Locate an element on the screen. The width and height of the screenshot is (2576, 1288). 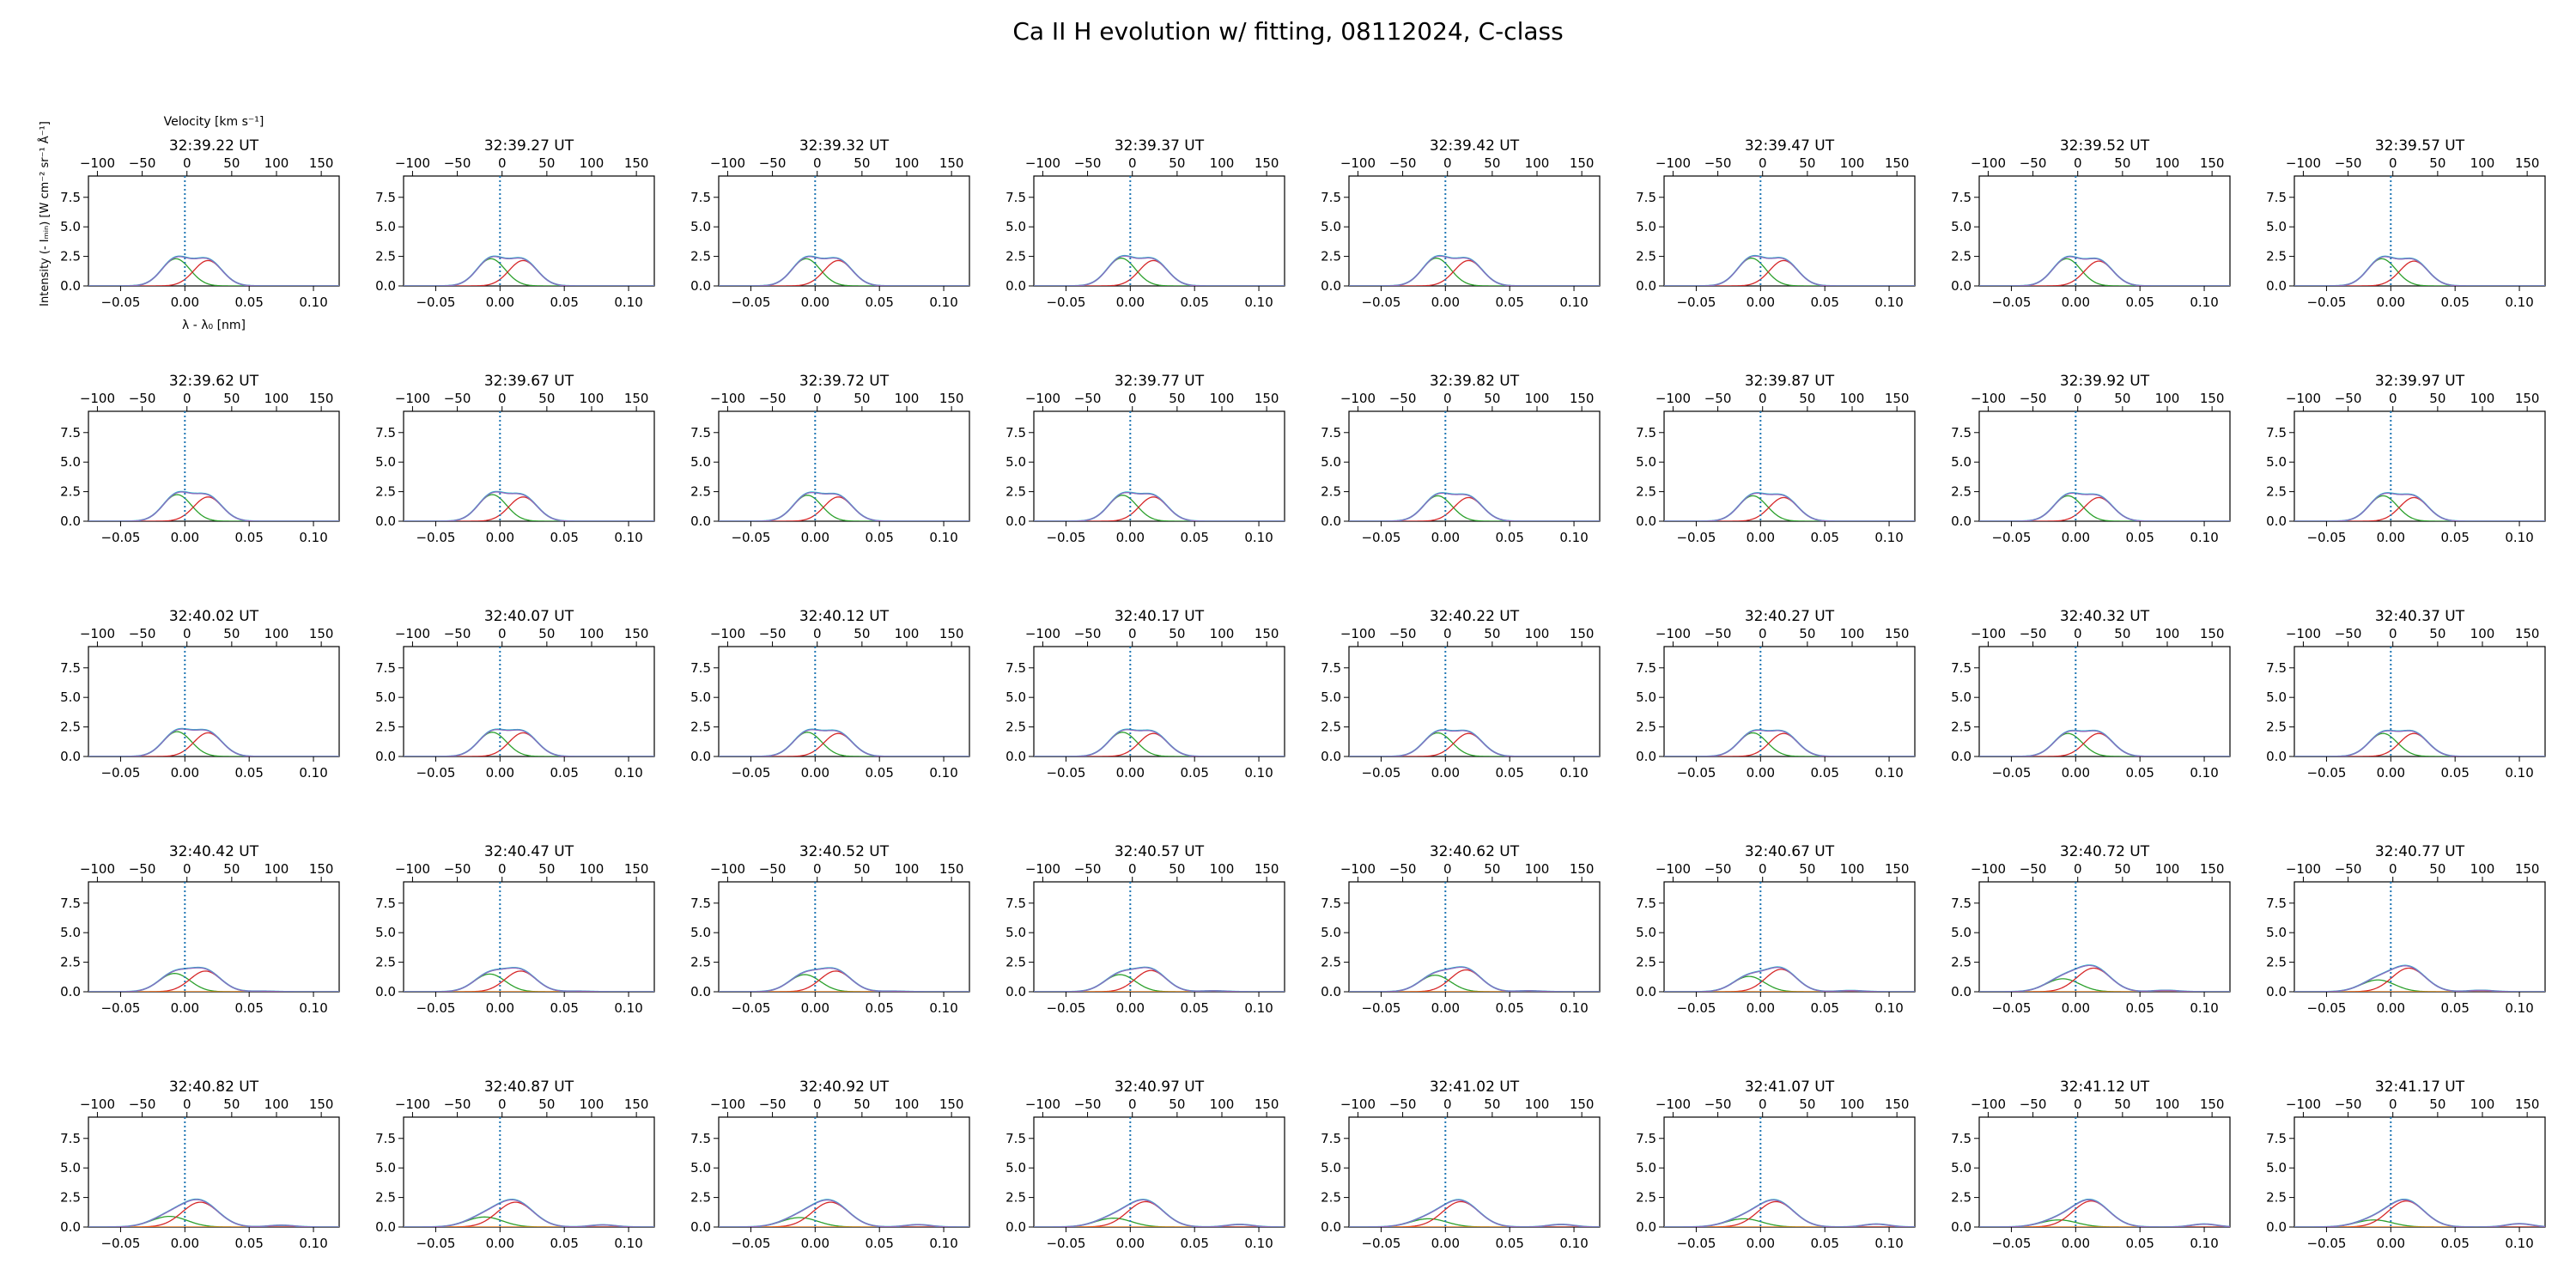
panel-title: 32:39.52 UT is located at coordinates (2105, 146).